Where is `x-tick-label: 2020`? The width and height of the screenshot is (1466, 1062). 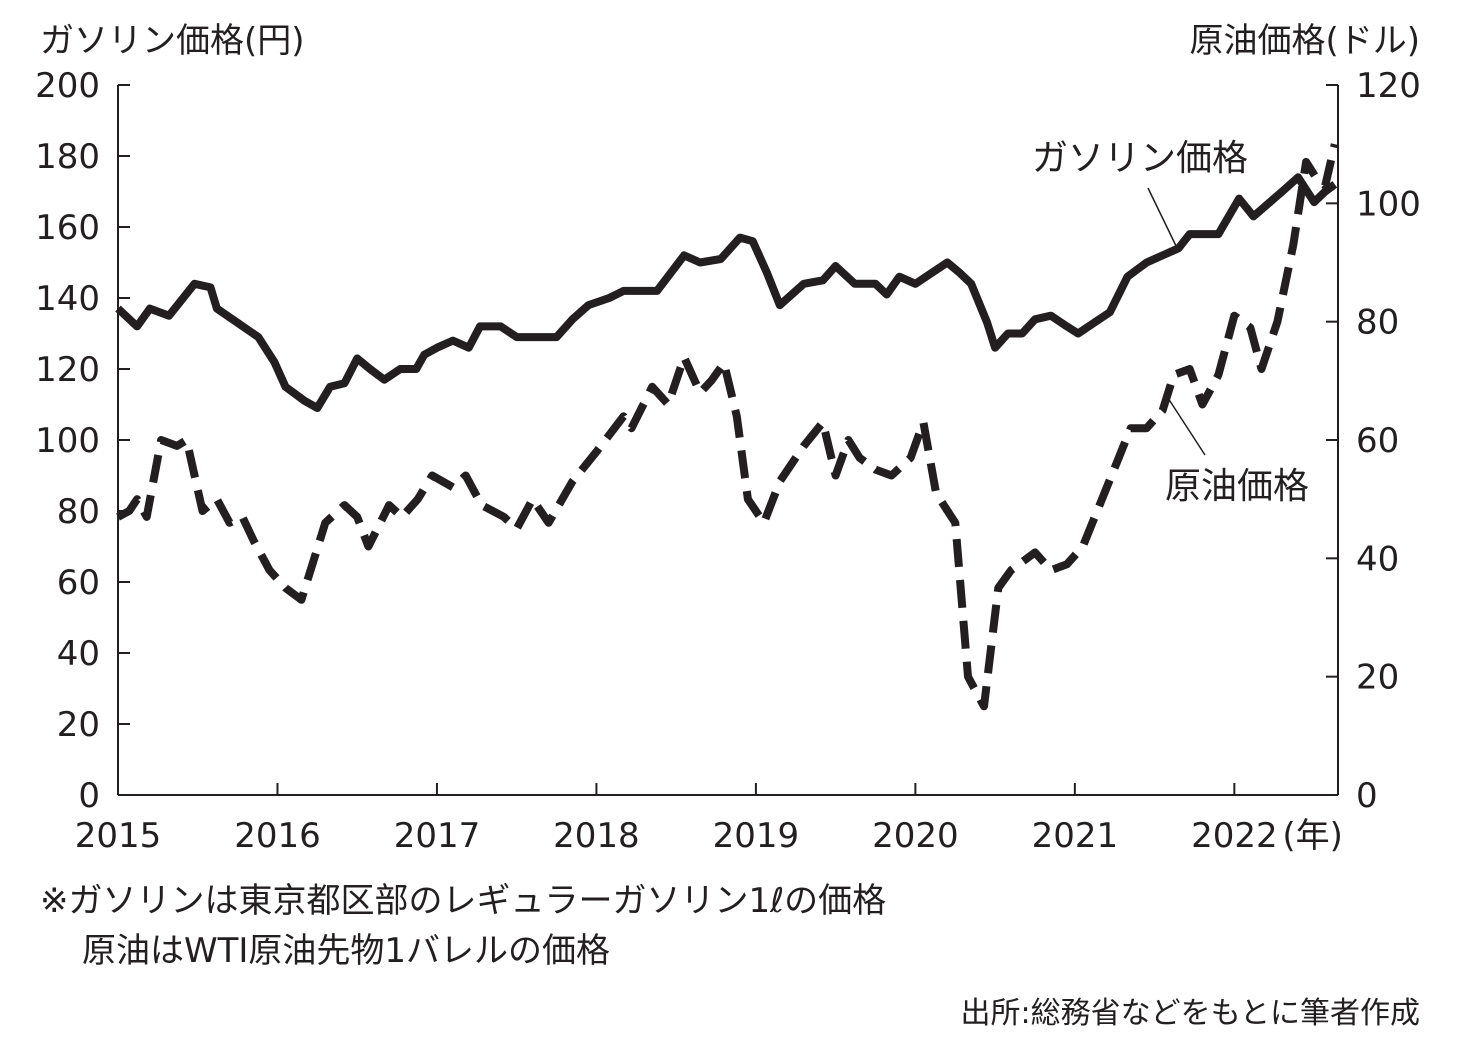
x-tick-label: 2020 is located at coordinates (915, 836).